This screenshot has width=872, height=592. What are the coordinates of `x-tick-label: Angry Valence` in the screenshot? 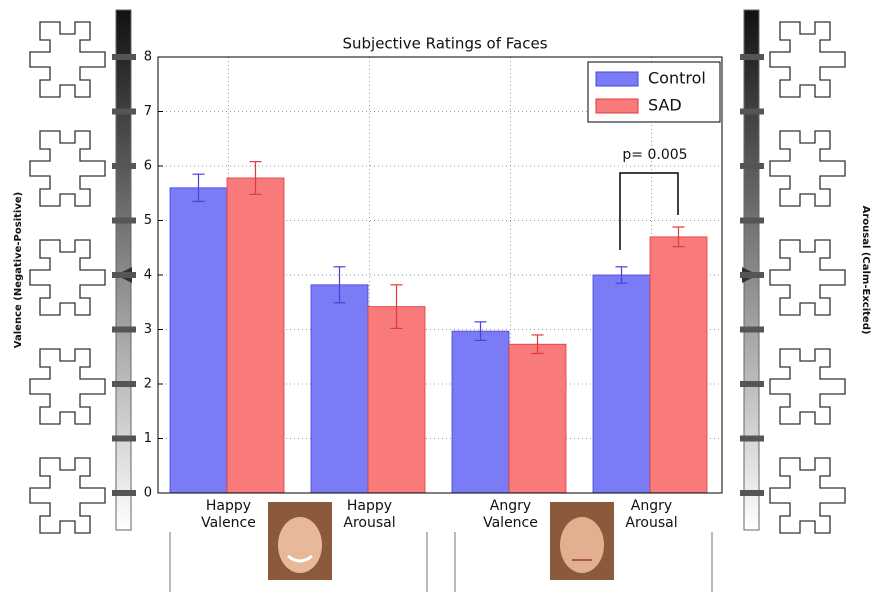 It's located at (510, 514).